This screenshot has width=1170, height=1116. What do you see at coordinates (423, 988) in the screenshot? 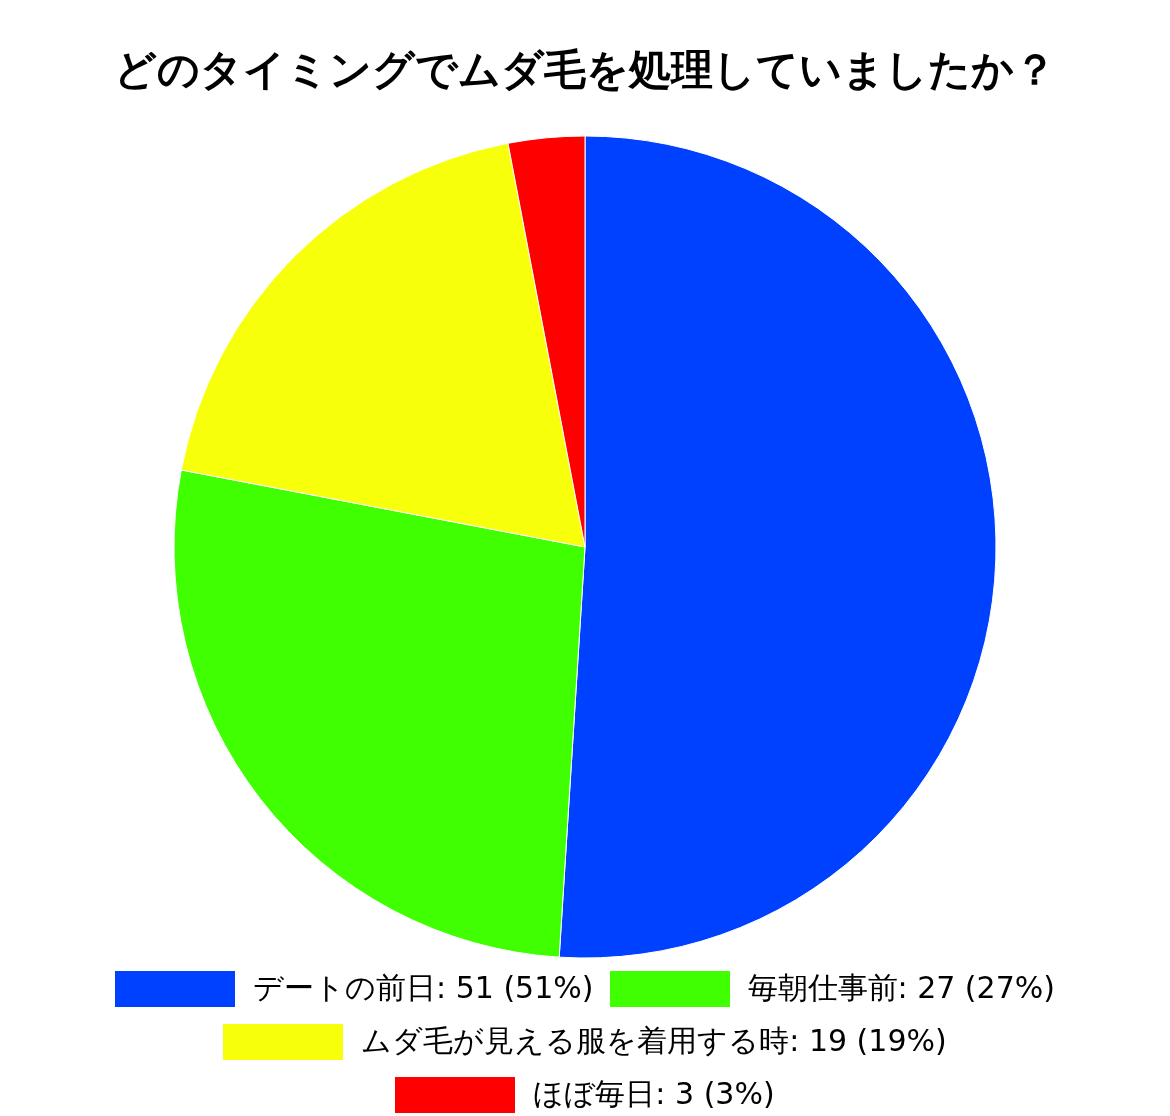
I see `legend-label: デートの前日: 51 (51%)` at bounding box center [423, 988].